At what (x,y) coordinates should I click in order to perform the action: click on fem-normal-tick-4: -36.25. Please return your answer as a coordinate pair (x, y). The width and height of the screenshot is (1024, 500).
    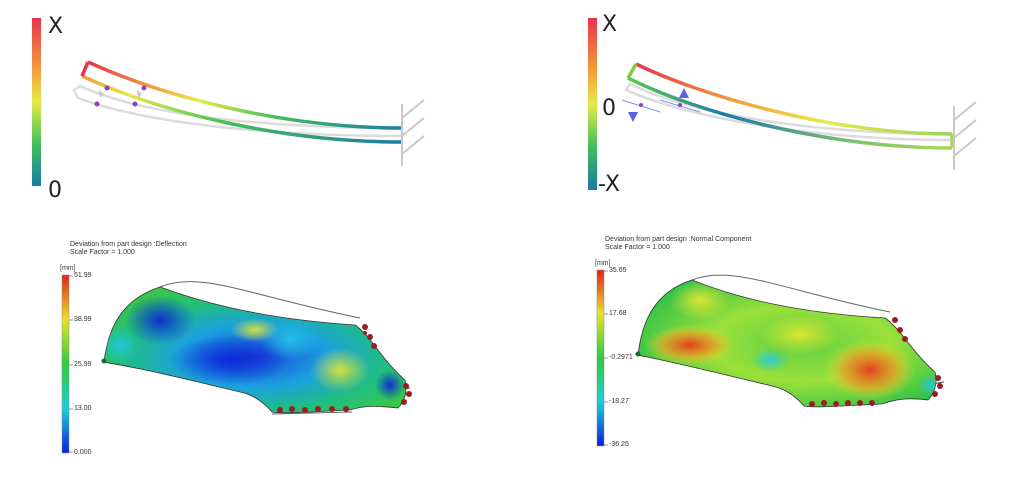
    Looking at the image, I should click on (619, 444).